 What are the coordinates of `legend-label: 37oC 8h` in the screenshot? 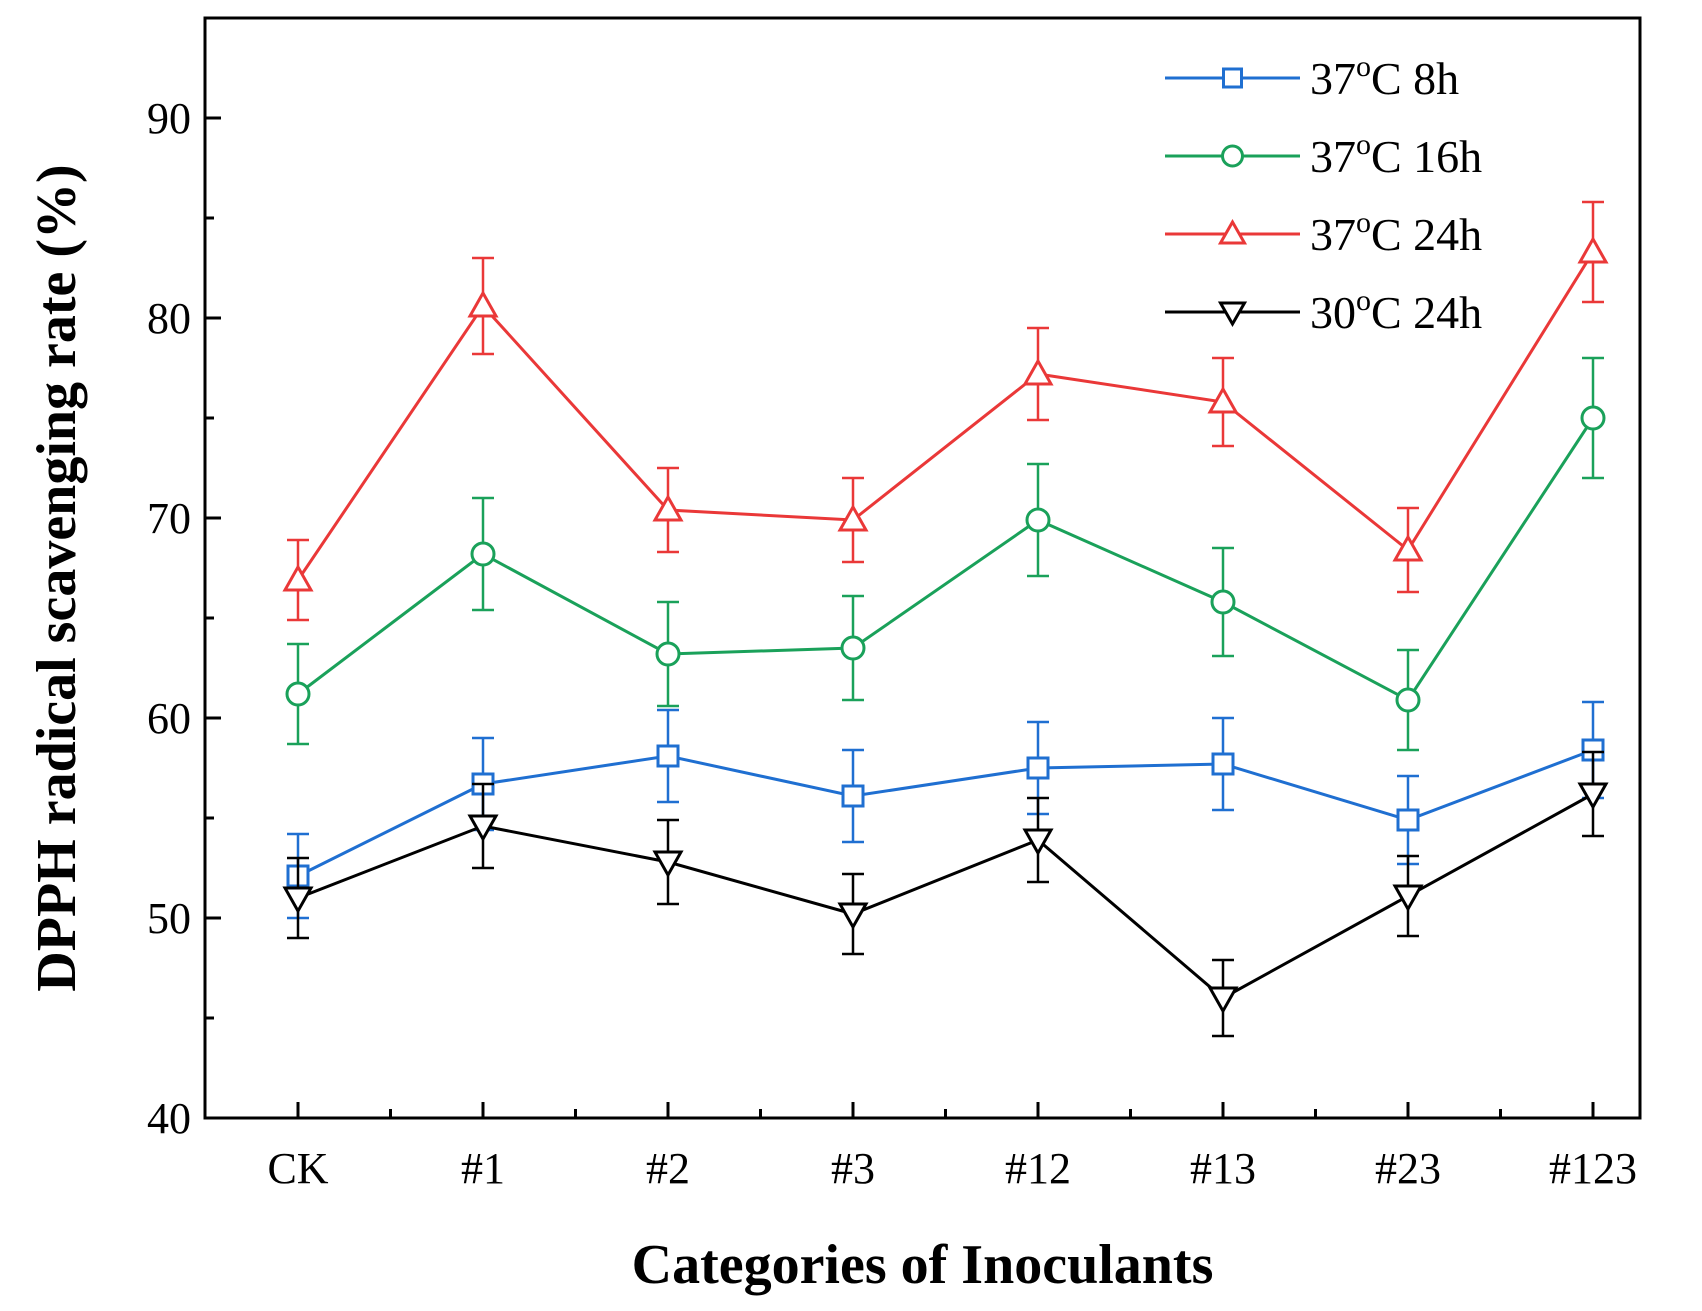 It's located at (1384, 77).